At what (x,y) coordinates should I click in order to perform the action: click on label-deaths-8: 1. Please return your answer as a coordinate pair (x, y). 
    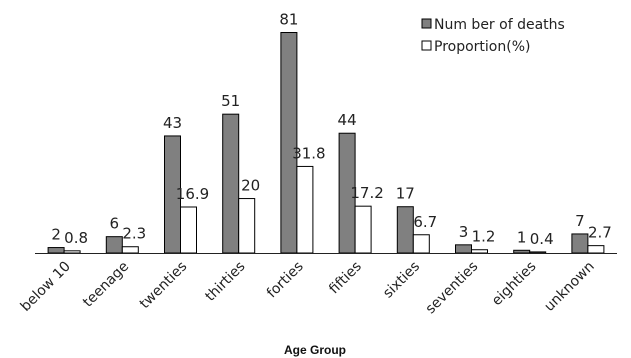
    Looking at the image, I should click on (522, 237).